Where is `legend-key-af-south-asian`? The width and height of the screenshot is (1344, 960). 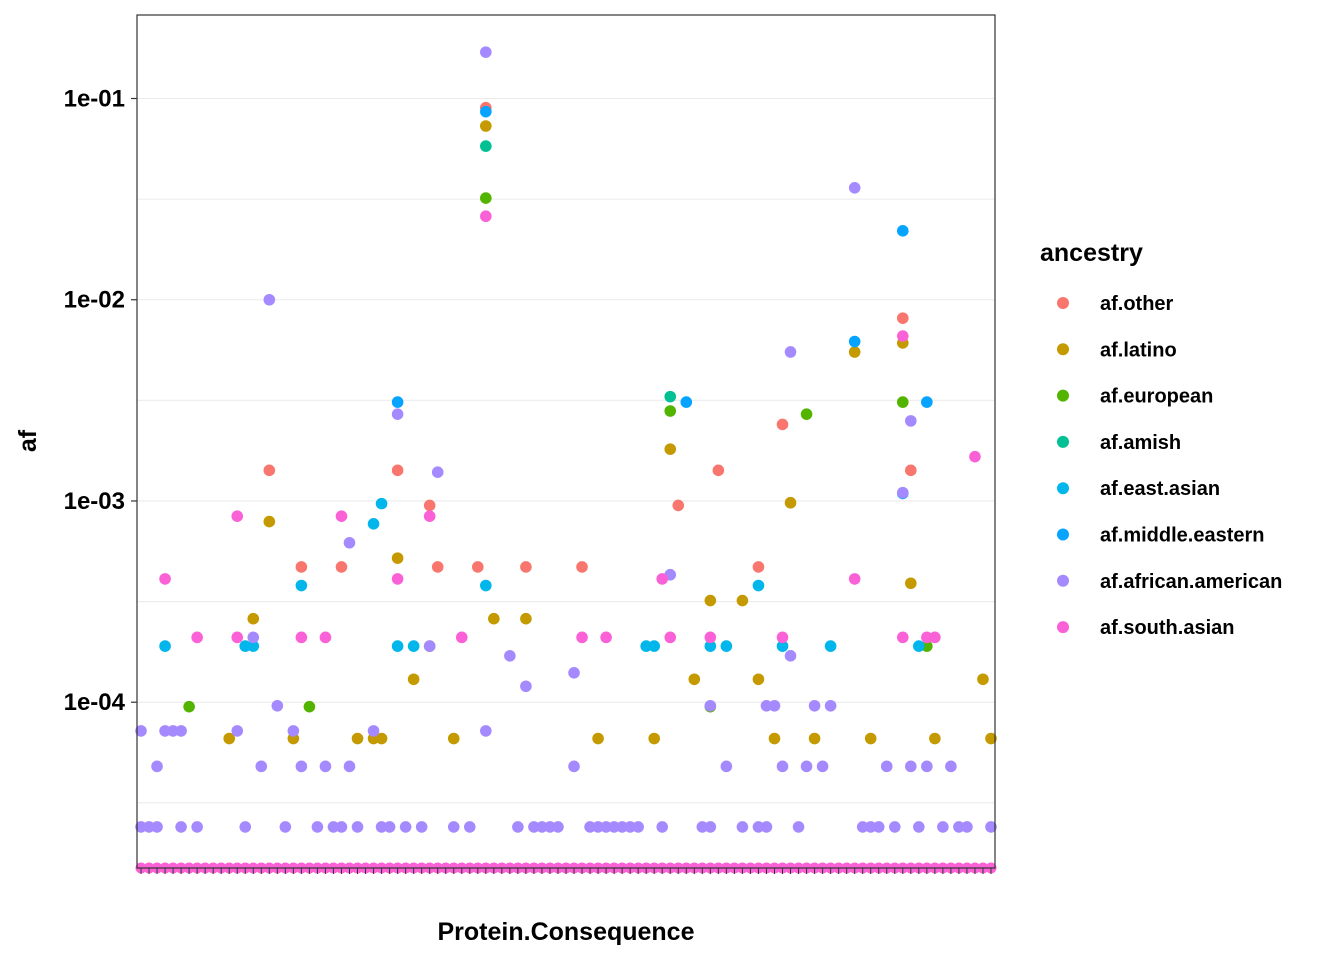
legend-key-af-south-asian is located at coordinates (1063, 627).